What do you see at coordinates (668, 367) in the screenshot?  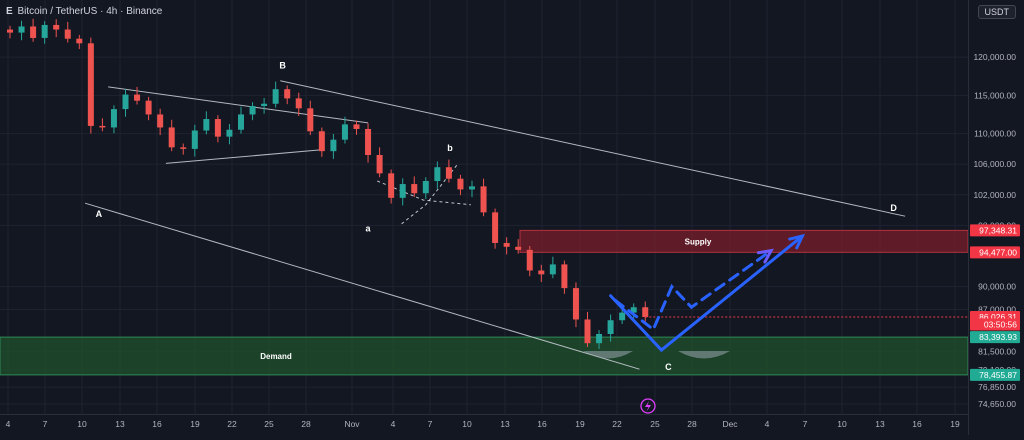 I see `wave-label-C: C` at bounding box center [668, 367].